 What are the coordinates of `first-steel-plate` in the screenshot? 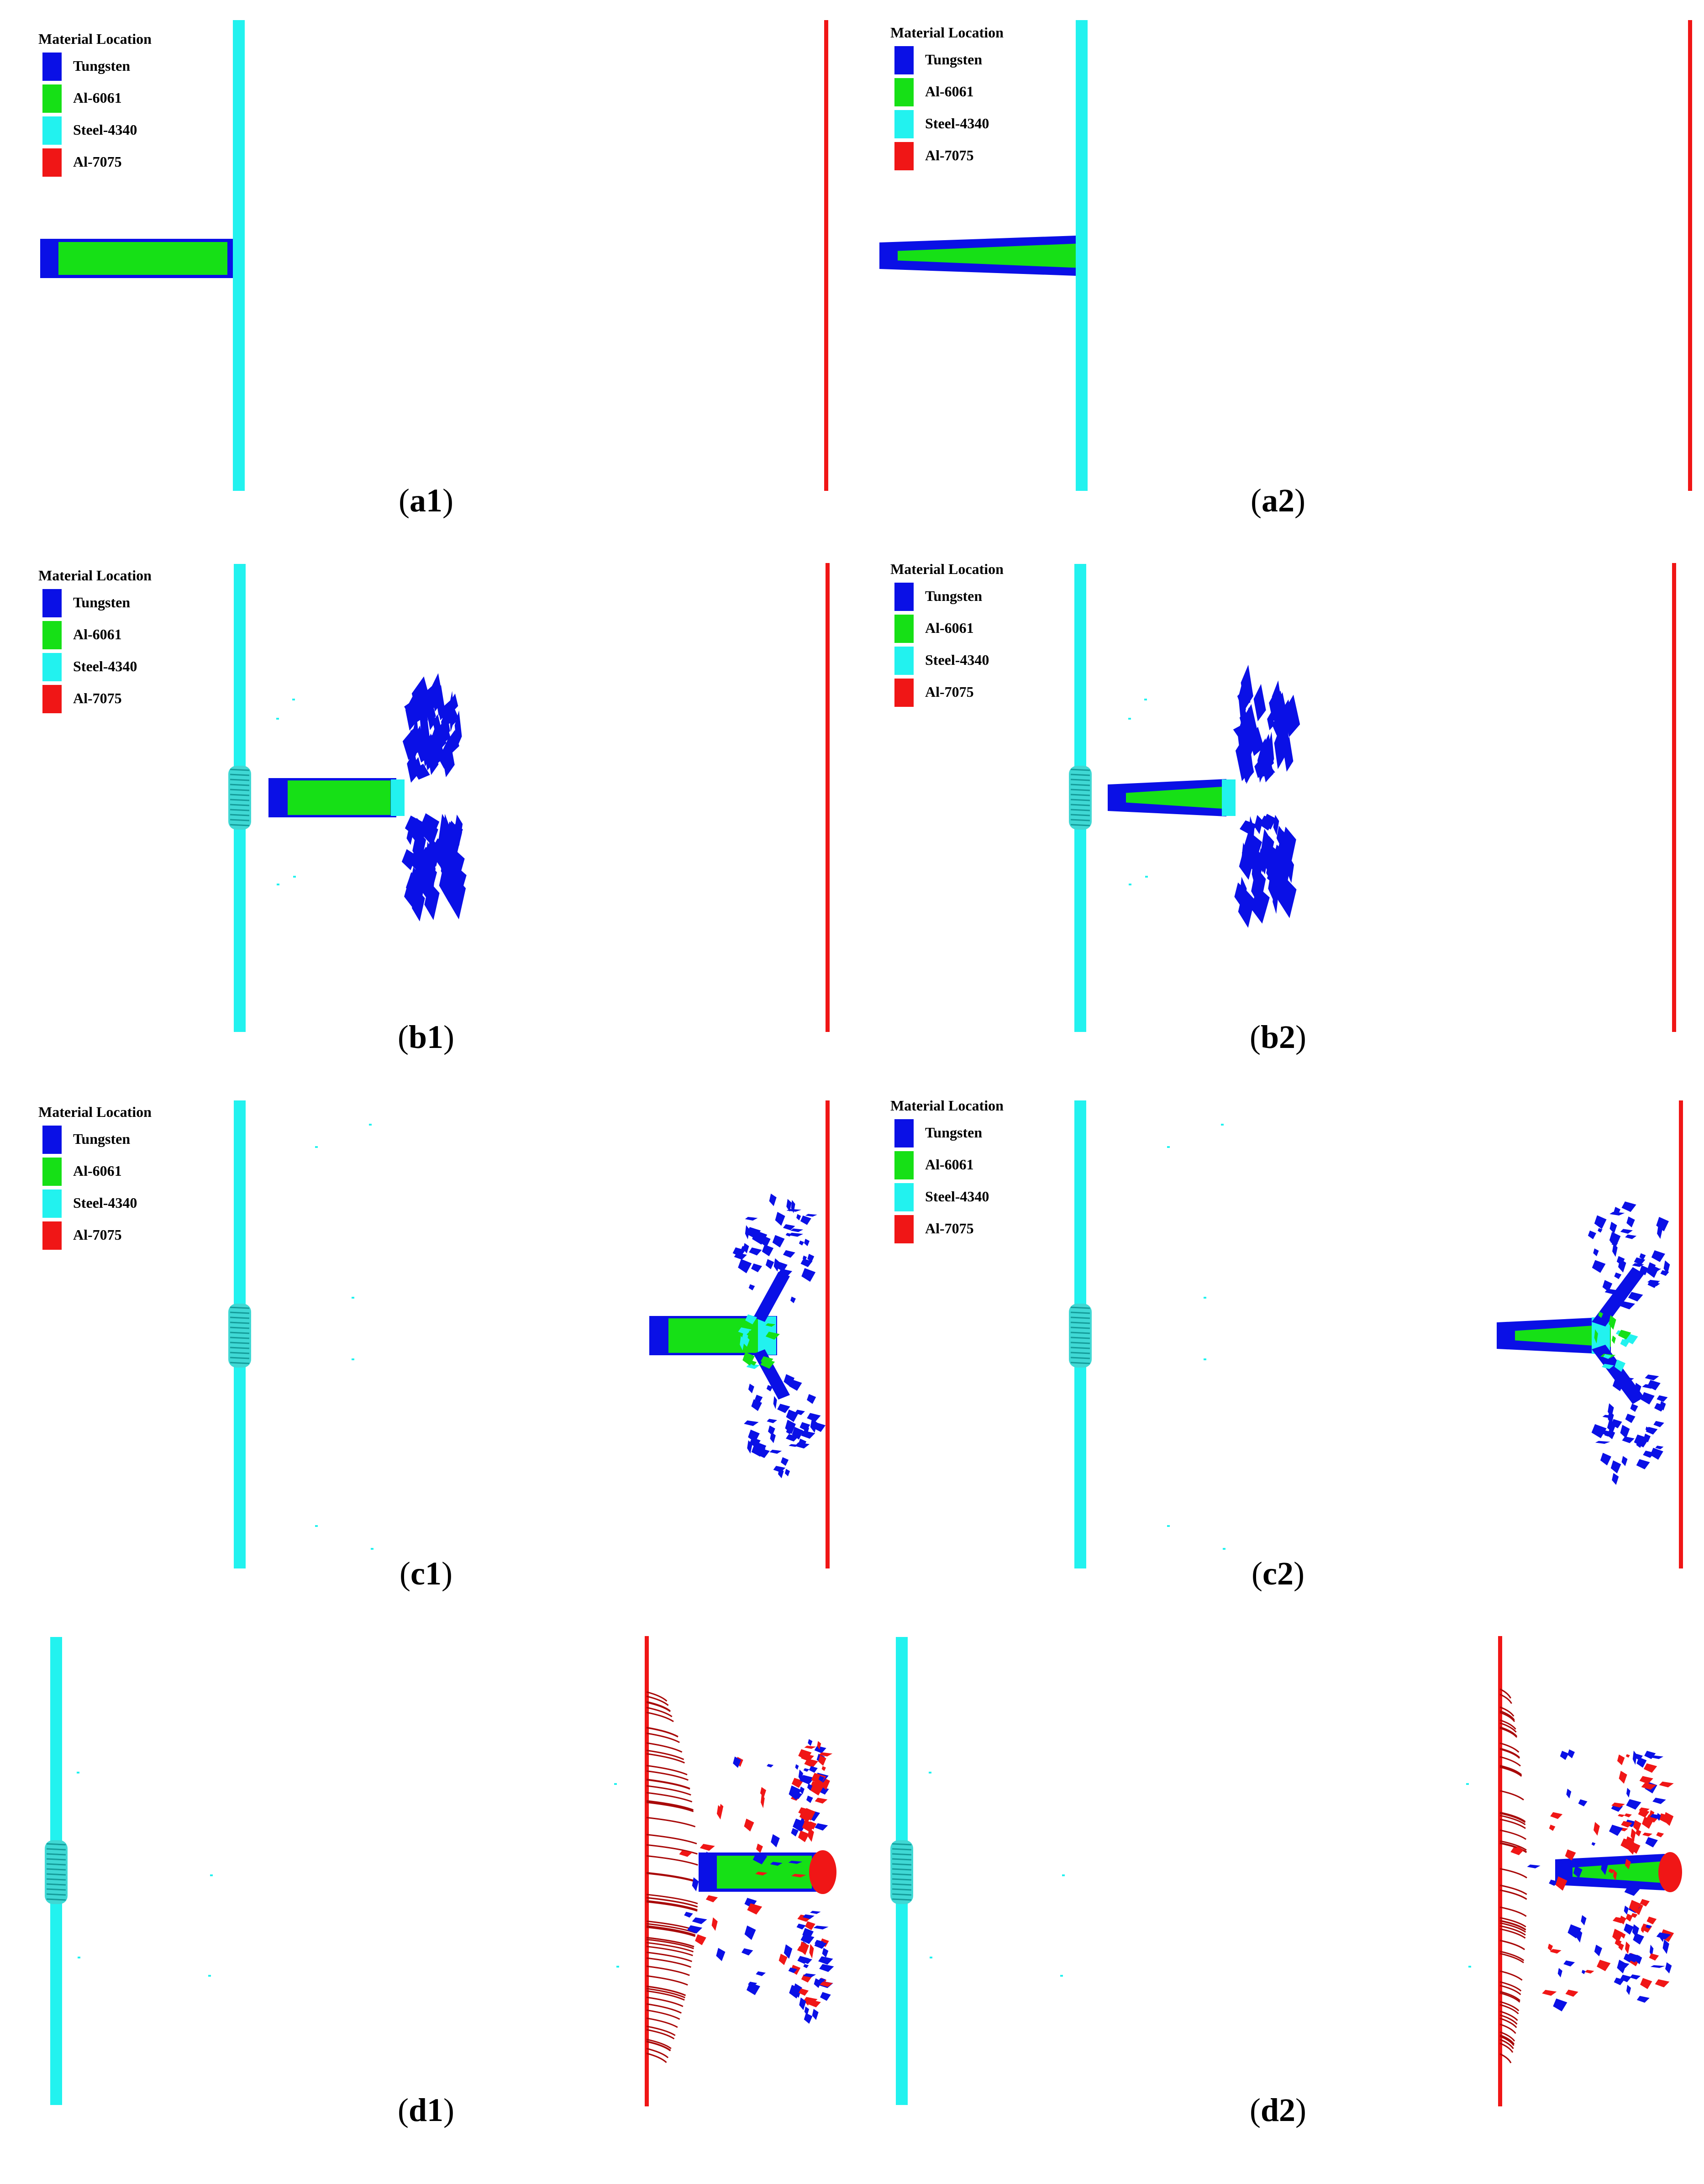 It's located at (239, 256).